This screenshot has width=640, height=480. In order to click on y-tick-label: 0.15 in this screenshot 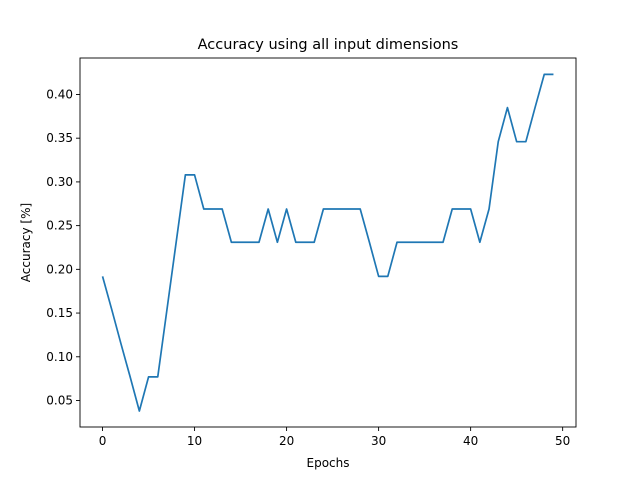, I will do `click(59, 313)`.